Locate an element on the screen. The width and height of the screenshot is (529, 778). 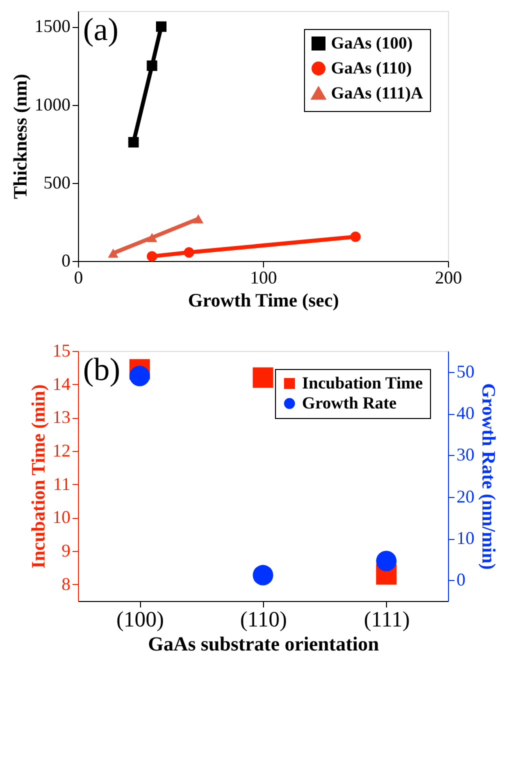
y-tick-label: 12 is located at coordinates (61, 450).